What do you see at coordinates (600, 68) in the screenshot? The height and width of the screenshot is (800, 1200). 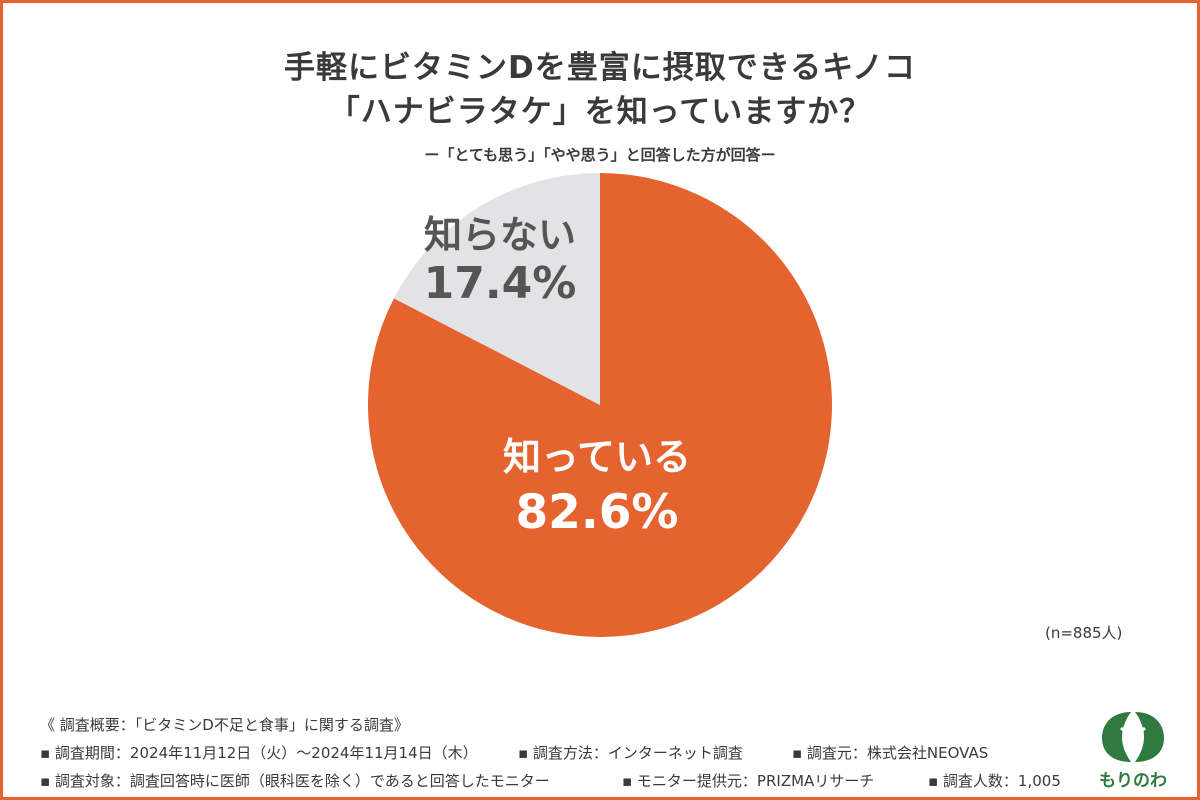 I see `chart-title-line1: 手軽にビタミンDを豊富に摂取できるキノコ` at bounding box center [600, 68].